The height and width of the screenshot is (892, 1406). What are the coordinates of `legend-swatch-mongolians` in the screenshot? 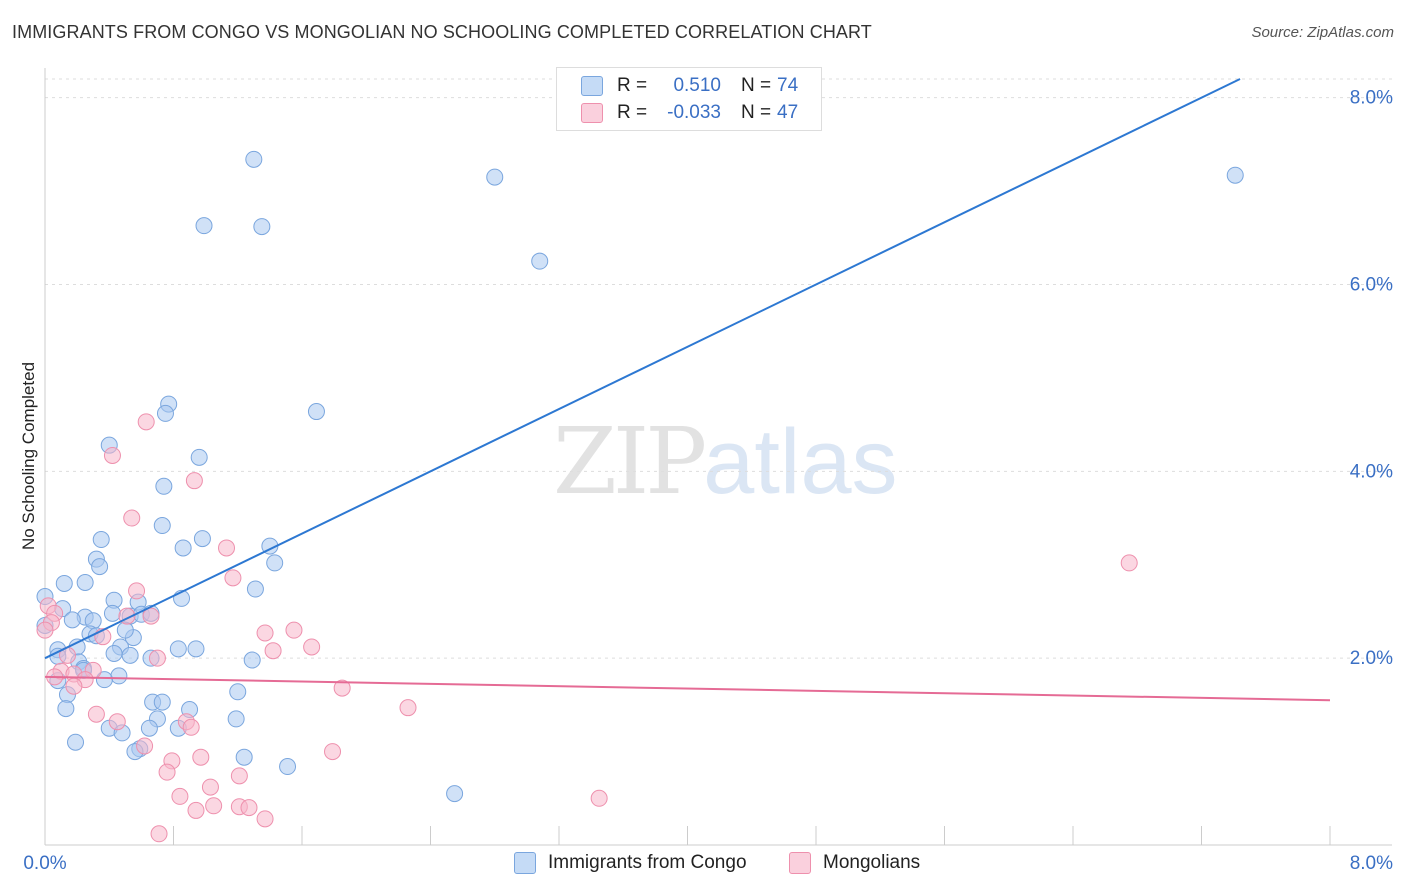 It's located at (592, 113).